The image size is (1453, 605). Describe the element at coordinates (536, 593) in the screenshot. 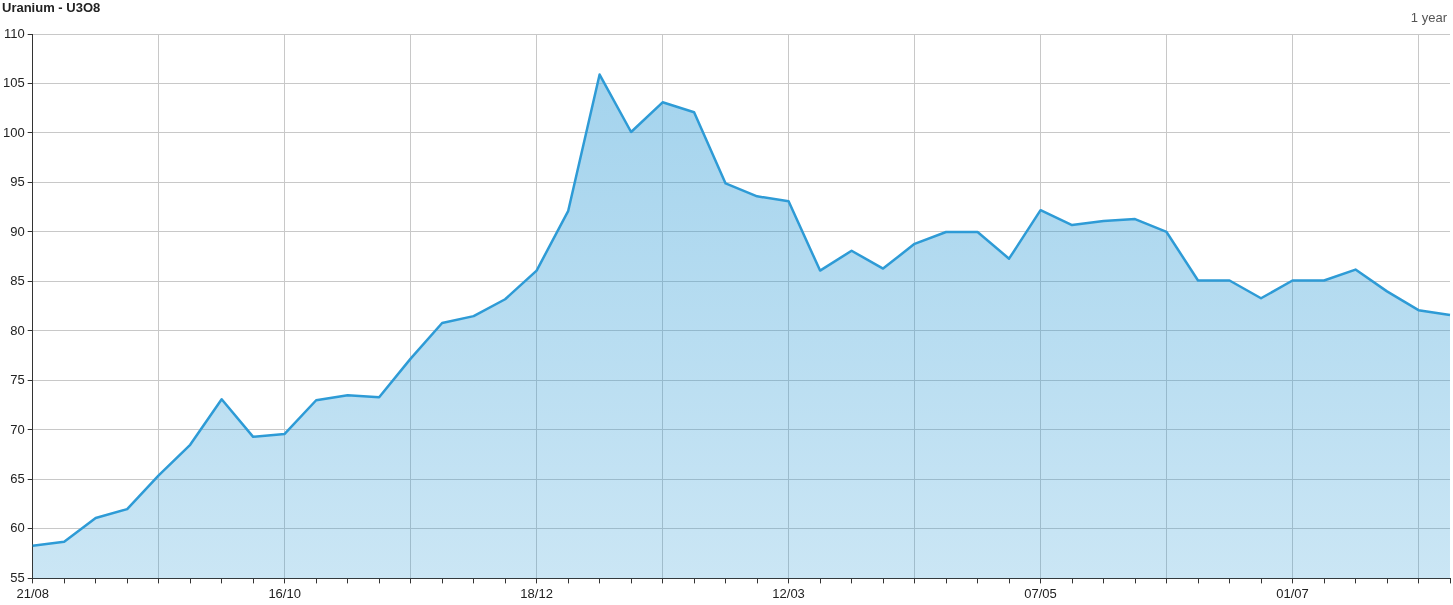

I see `x-tick-label: 18/12` at that location.